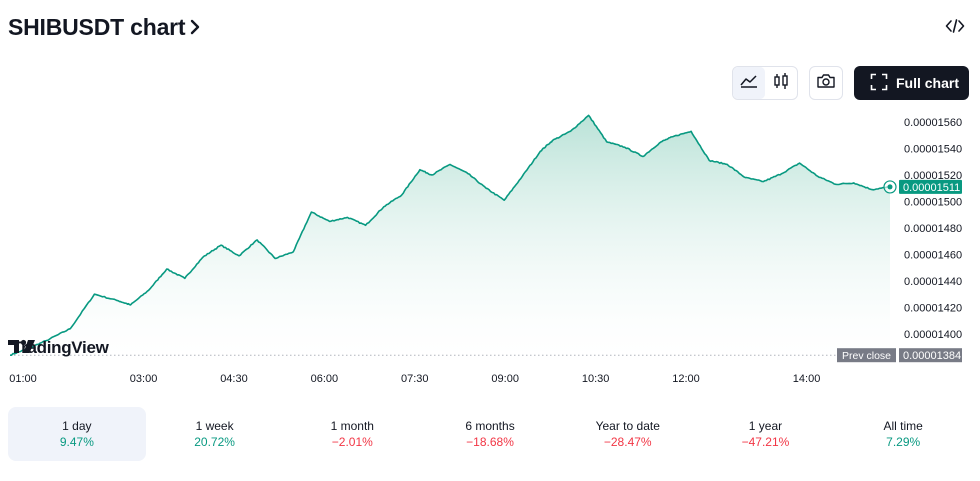 This screenshot has width=980, height=481. I want to click on code-embed-icon, so click(955, 28).